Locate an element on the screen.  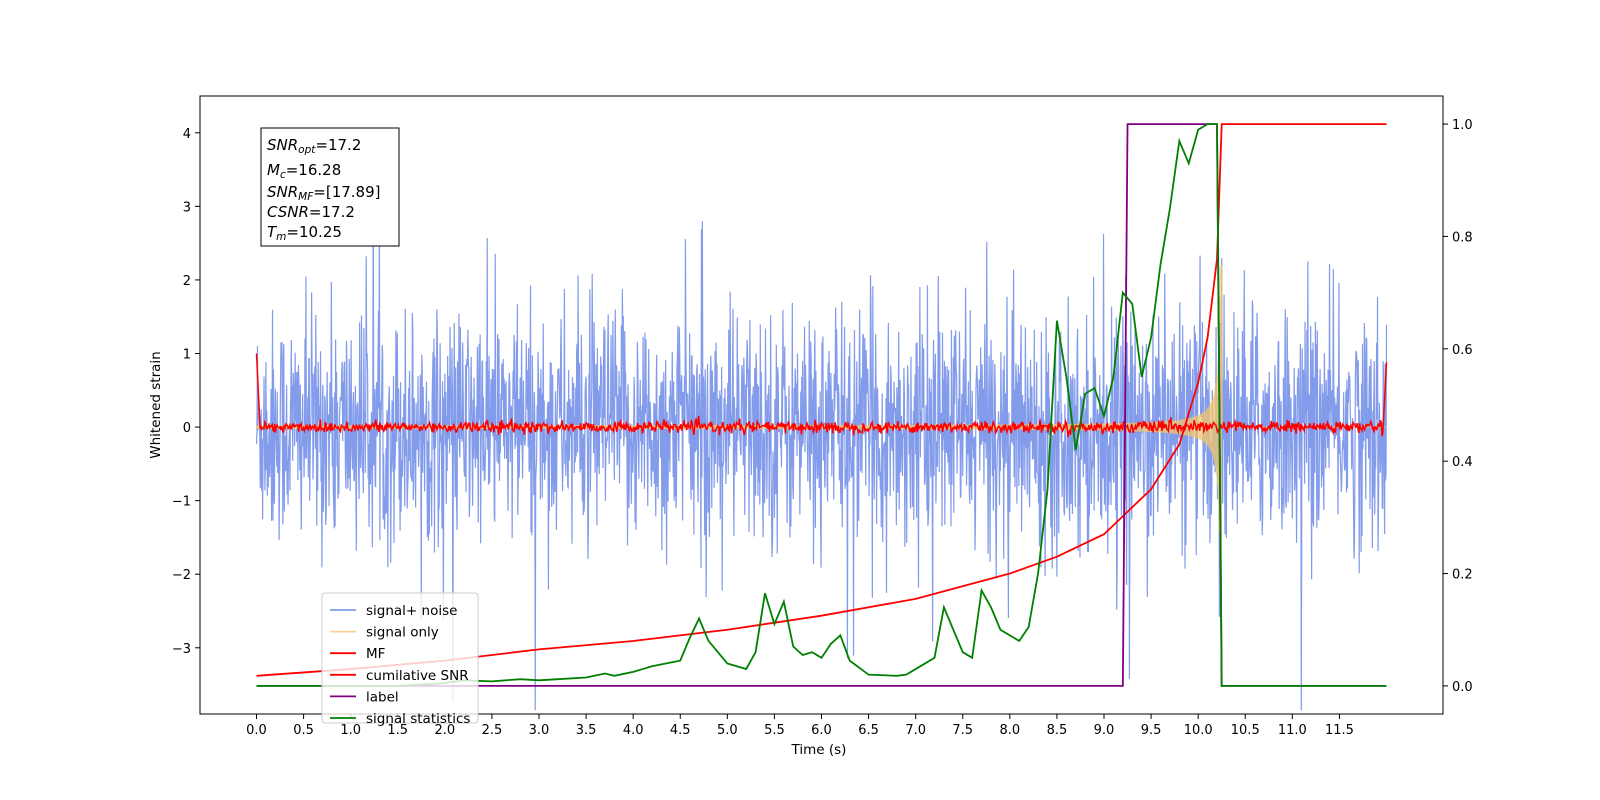
x-tick-label: 7.5 is located at coordinates (962, 730).